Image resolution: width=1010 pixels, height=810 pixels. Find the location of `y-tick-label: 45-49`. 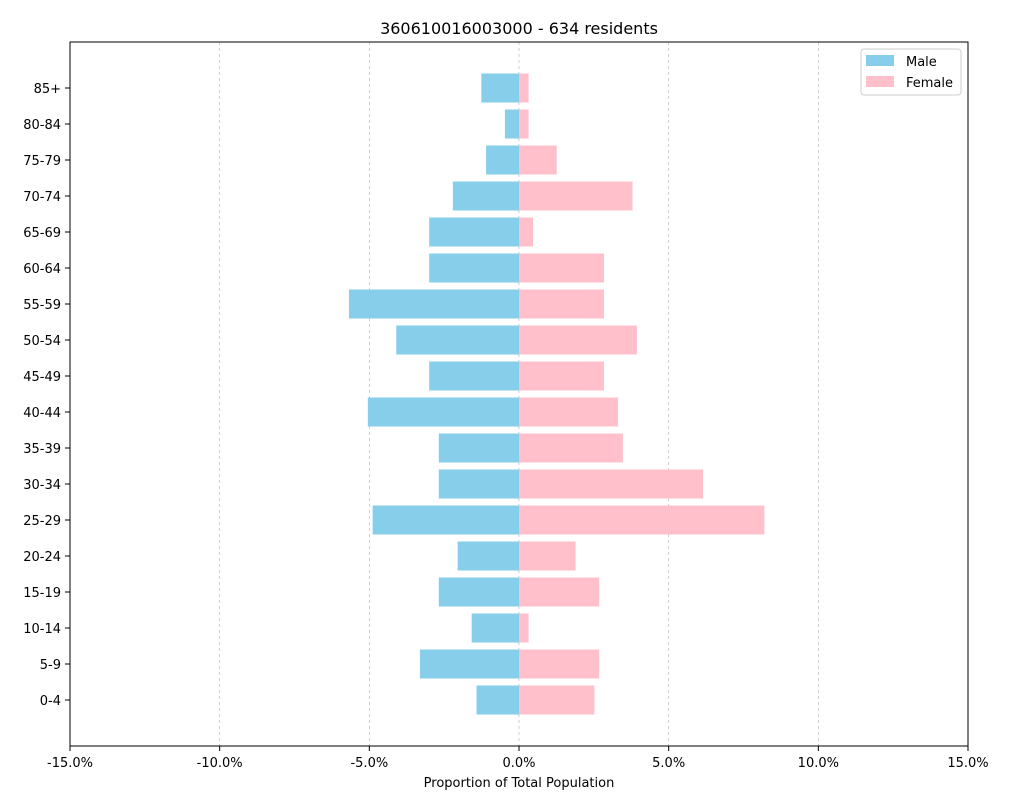

y-tick-label: 45-49 is located at coordinates (42, 377).